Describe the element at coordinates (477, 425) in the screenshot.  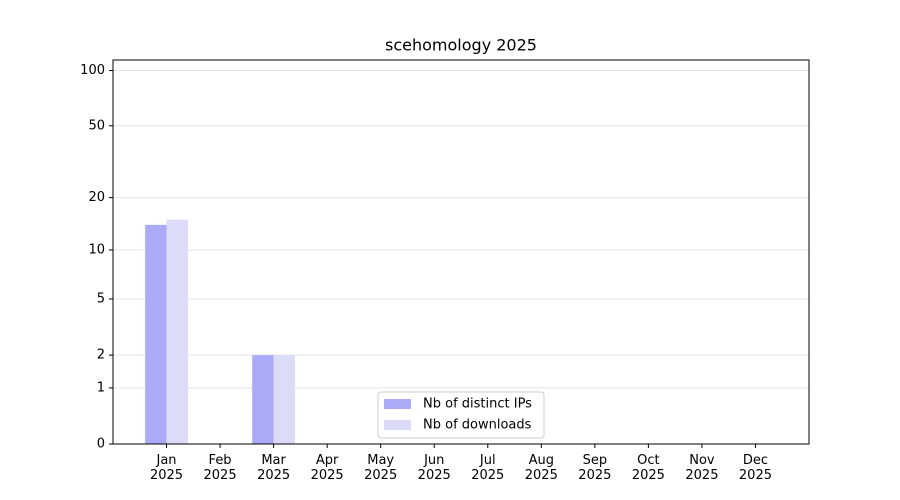
I see `legend-label: Nb of downloads` at that location.